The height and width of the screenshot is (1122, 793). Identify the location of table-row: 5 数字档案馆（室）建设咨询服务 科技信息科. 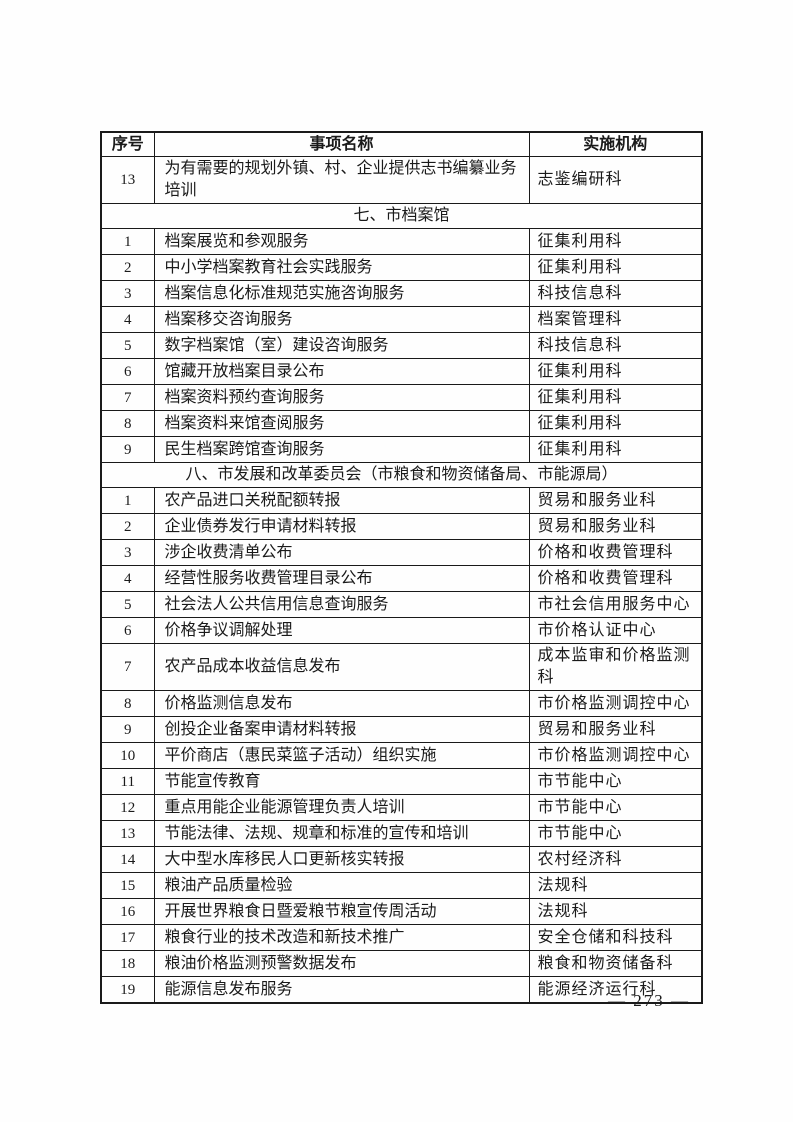
(401, 345).